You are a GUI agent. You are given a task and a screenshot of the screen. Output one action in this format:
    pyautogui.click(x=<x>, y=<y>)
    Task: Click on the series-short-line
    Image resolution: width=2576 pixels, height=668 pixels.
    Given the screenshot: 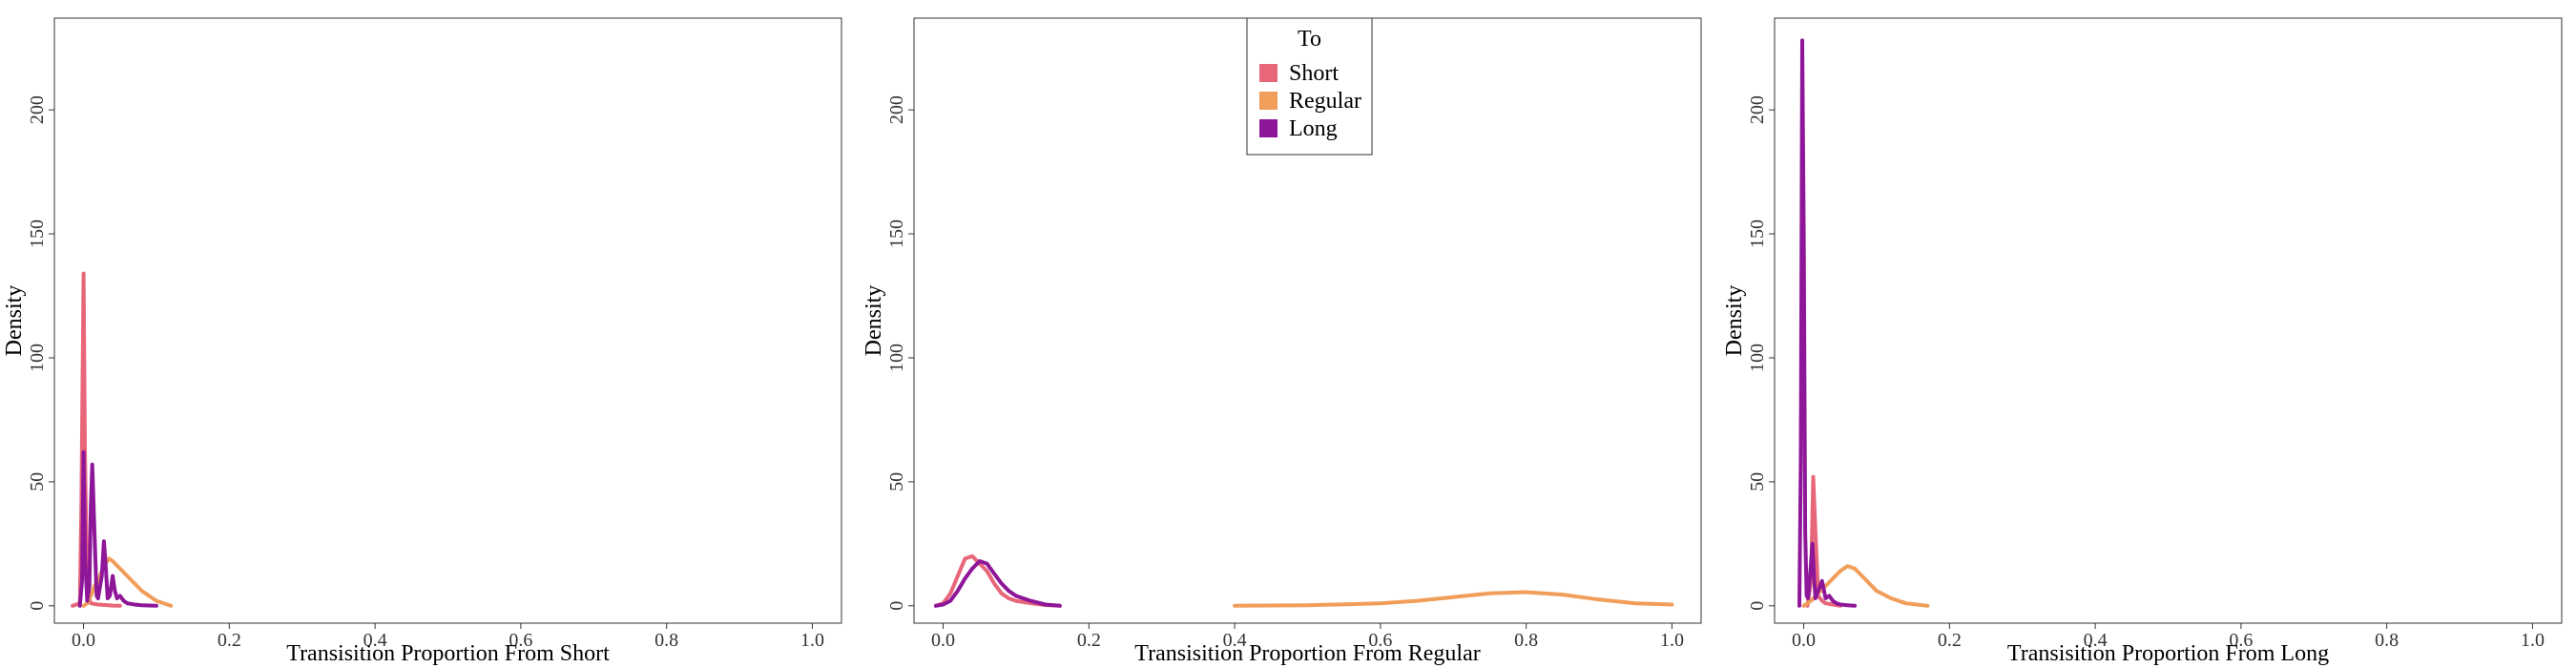 What is the action you would take?
    pyautogui.click(x=997, y=580)
    